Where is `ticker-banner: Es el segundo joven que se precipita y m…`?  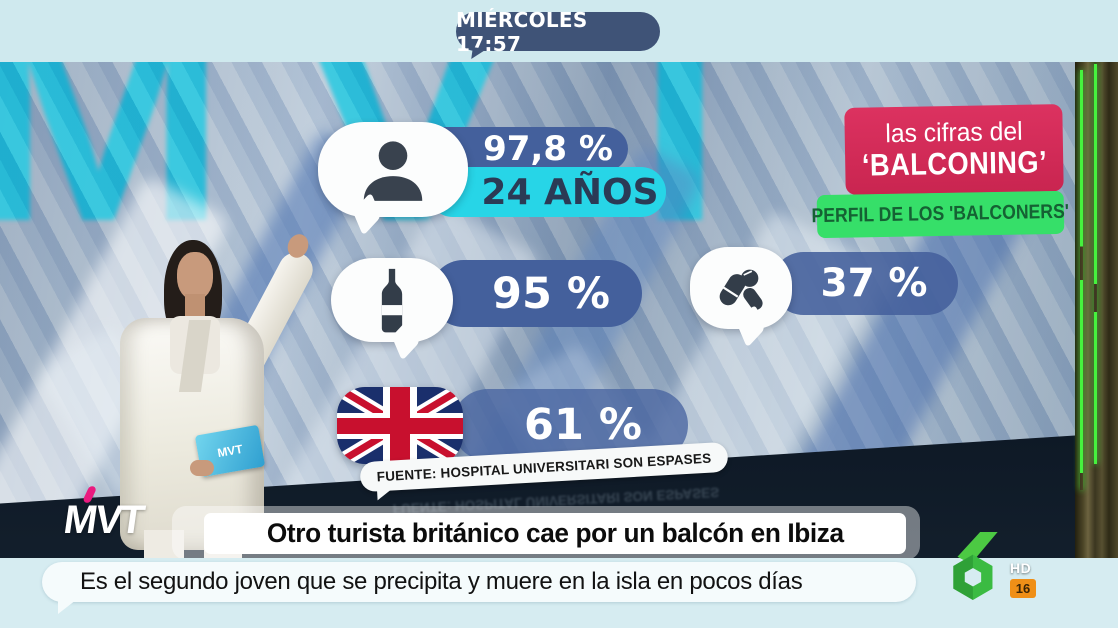
ticker-banner: Es el segundo joven que se precipita y m… is located at coordinates (479, 588).